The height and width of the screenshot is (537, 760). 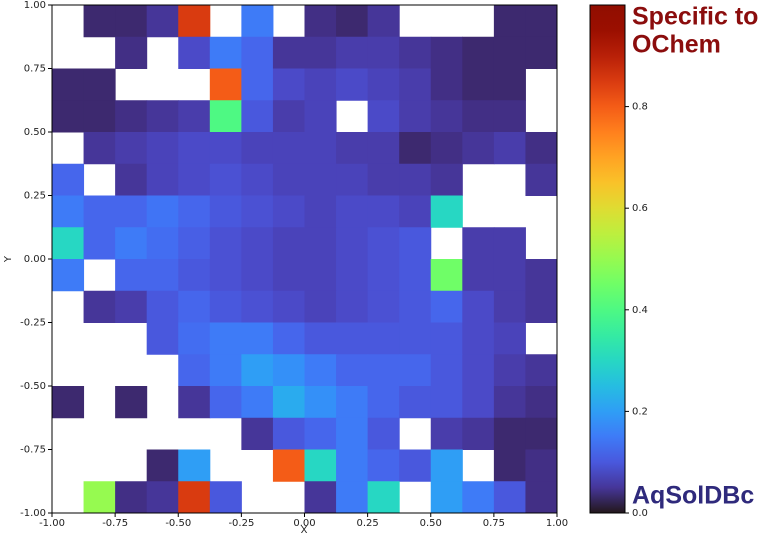 What do you see at coordinates (557, 523) in the screenshot?
I see `x-tick-label: 1.00` at bounding box center [557, 523].